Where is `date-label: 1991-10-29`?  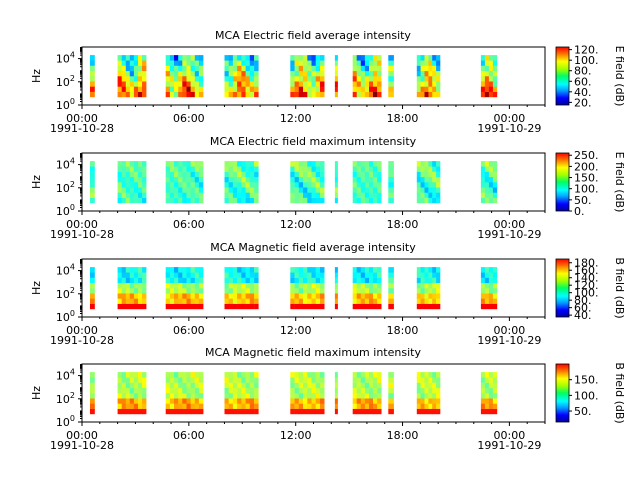
date-label: 1991-10-29 is located at coordinates (509, 445).